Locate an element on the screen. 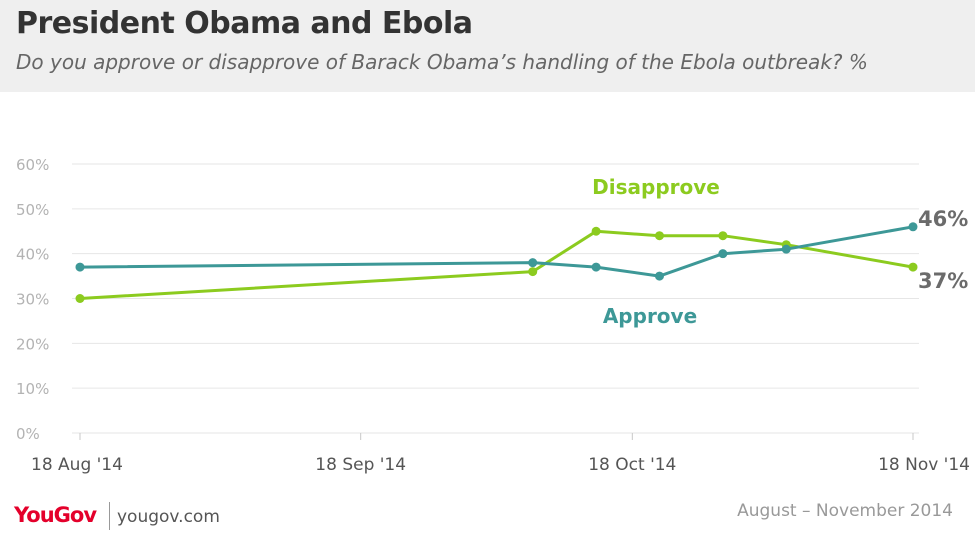  y-tick-label: 50% is located at coordinates (32, 210).